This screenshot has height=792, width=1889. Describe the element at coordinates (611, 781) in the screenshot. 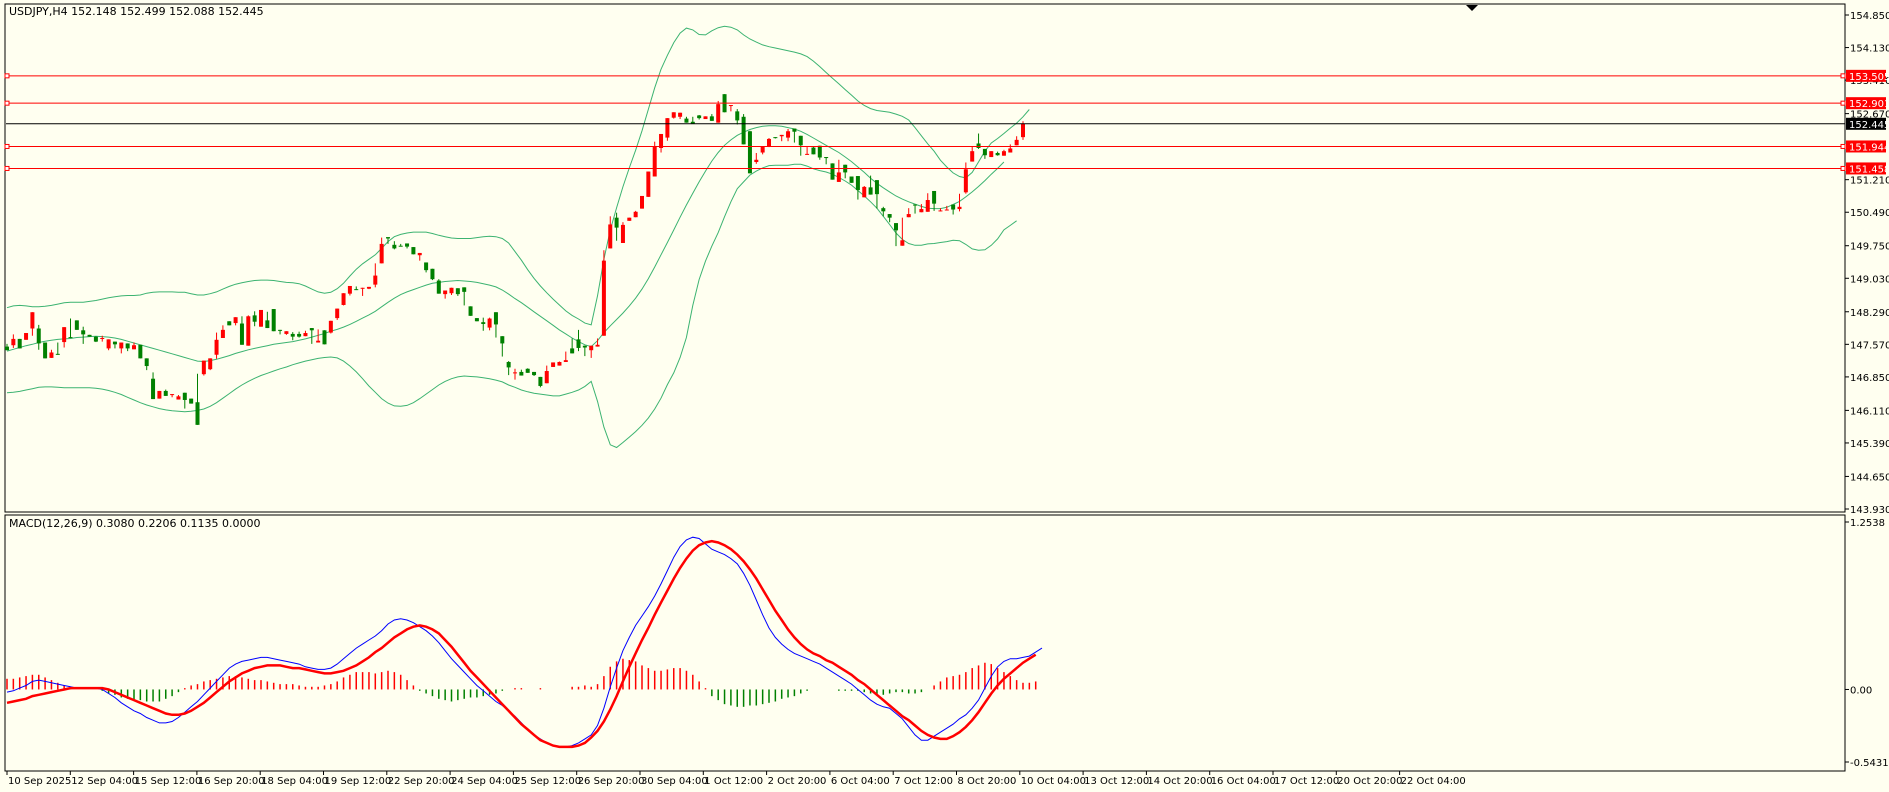

I see `time-tick-label: 26 Sep 20:00` at that location.